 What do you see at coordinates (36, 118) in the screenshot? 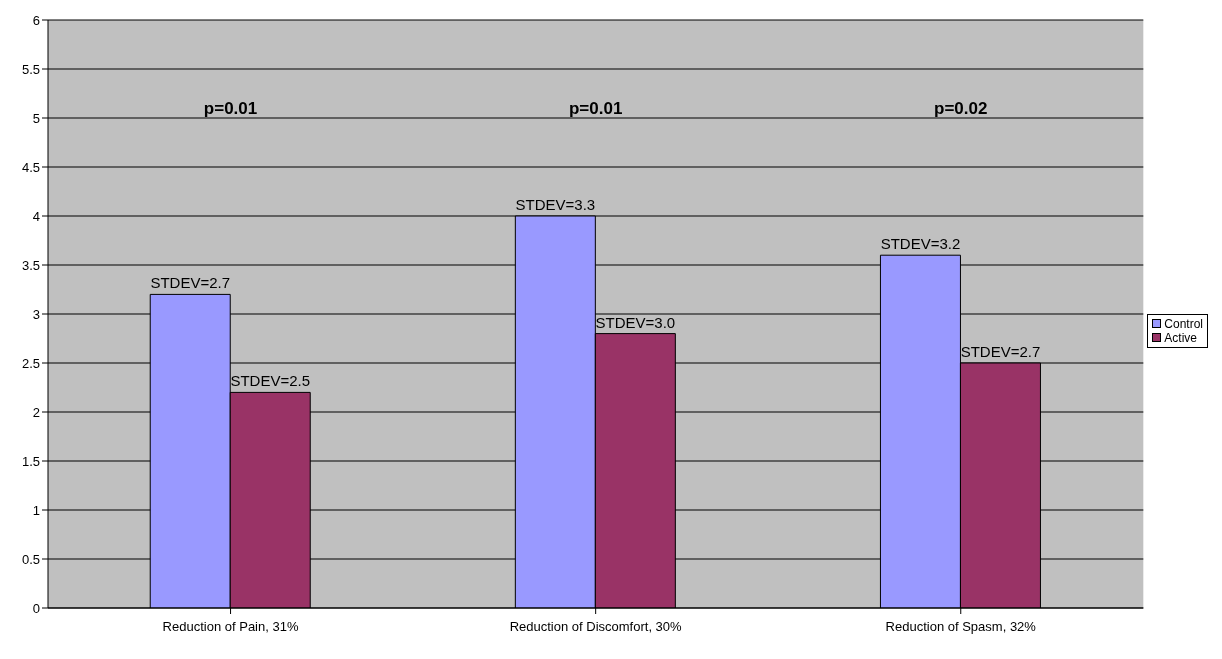
I see `y-tick-label: 5` at bounding box center [36, 118].